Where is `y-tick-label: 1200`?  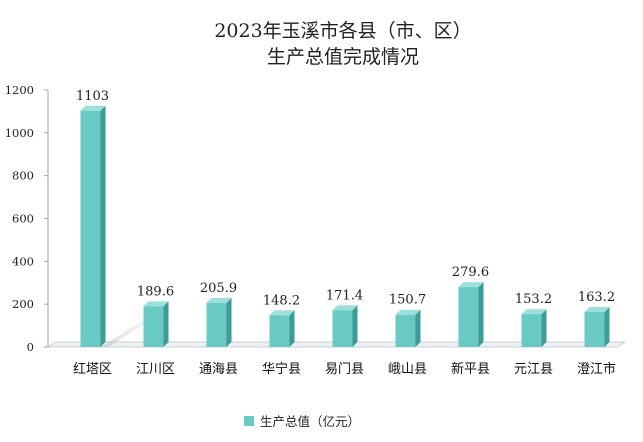 y-tick-label: 1200 is located at coordinates (19, 90).